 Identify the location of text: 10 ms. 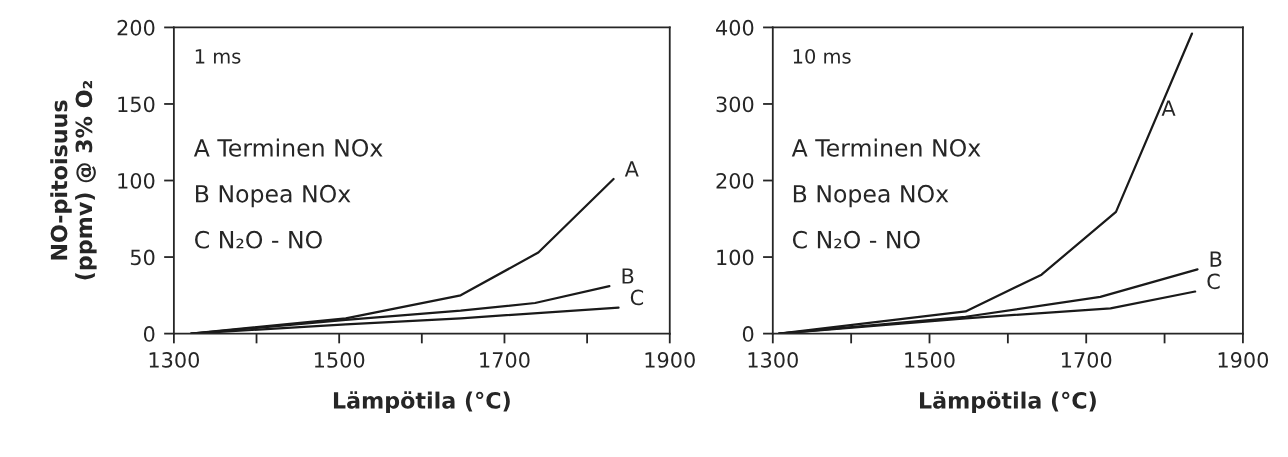
(822, 56).